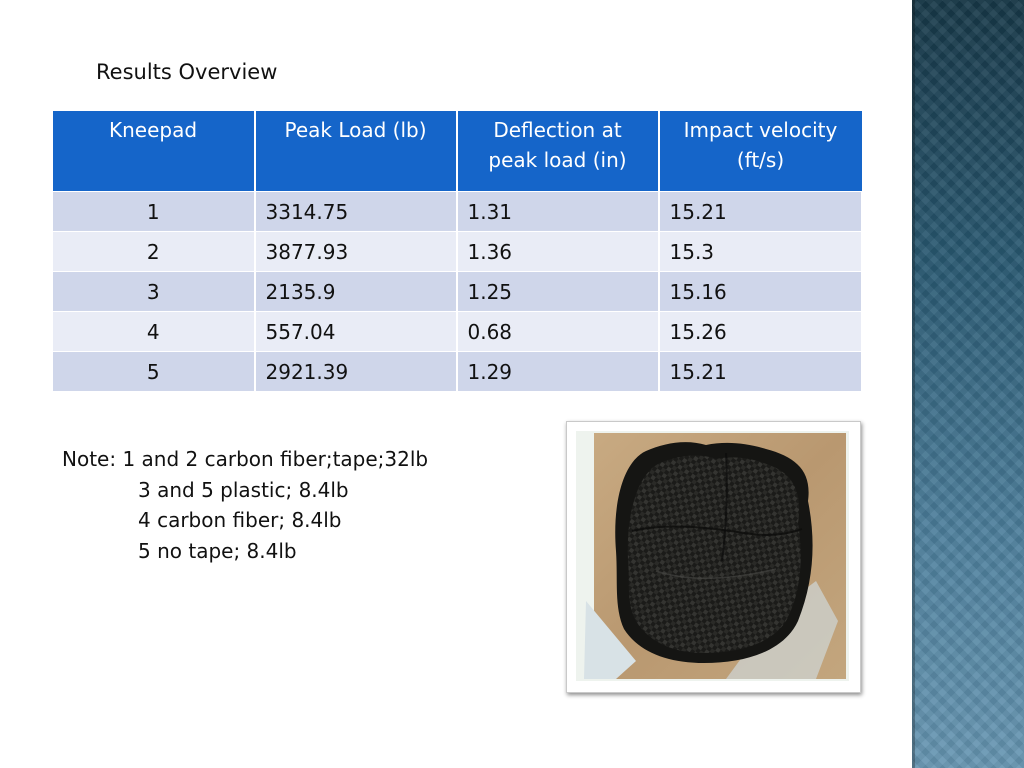 This screenshot has height=768, width=1024. Describe the element at coordinates (356, 211) in the screenshot. I see `cell-peak-load: 3314.75` at that location.